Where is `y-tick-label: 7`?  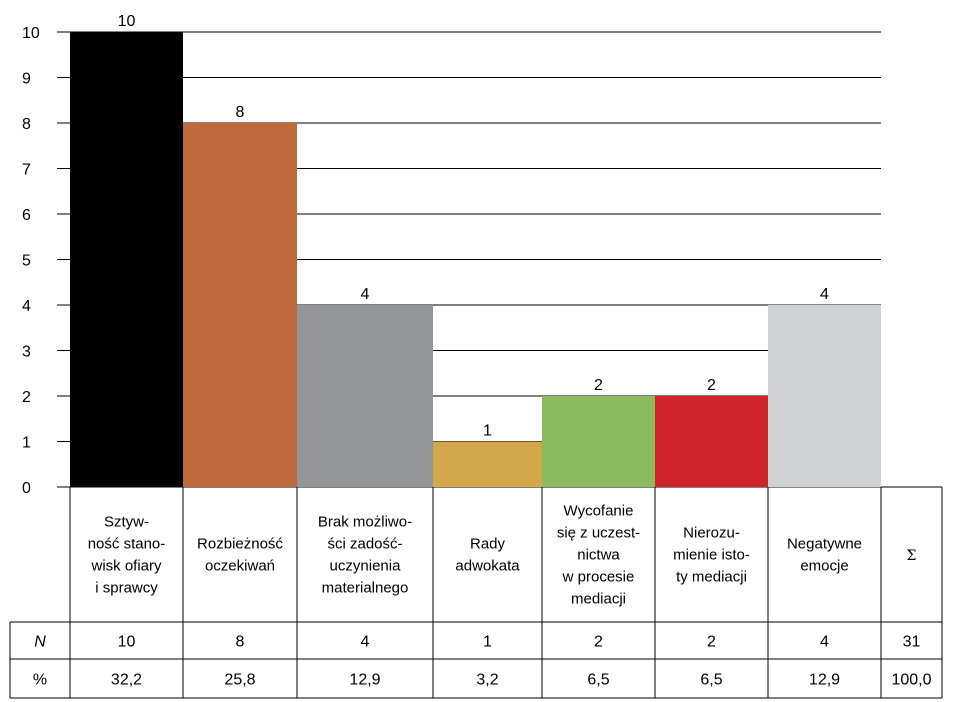
y-tick-label: 7 is located at coordinates (26, 170).